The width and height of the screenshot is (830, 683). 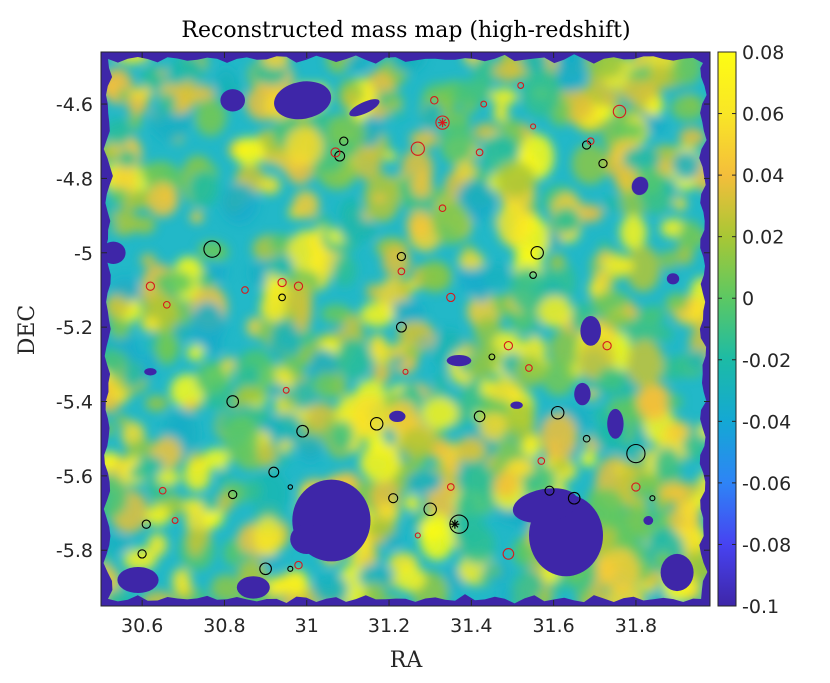 I want to click on x-tick-label: 31.2, so click(x=389, y=626).